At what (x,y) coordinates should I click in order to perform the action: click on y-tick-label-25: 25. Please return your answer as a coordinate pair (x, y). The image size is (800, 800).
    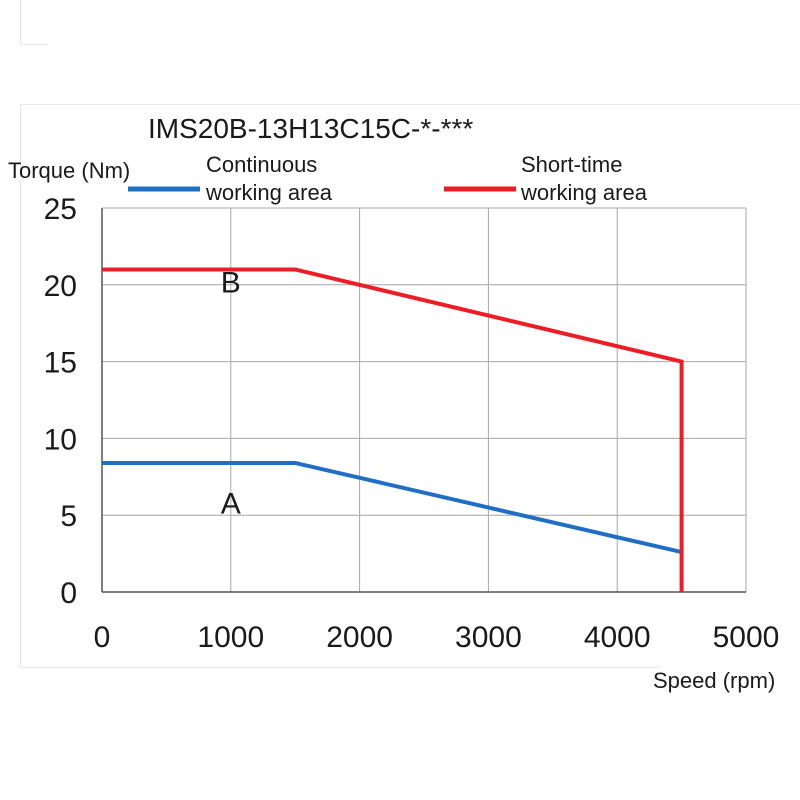
    Looking at the image, I should click on (60, 209).